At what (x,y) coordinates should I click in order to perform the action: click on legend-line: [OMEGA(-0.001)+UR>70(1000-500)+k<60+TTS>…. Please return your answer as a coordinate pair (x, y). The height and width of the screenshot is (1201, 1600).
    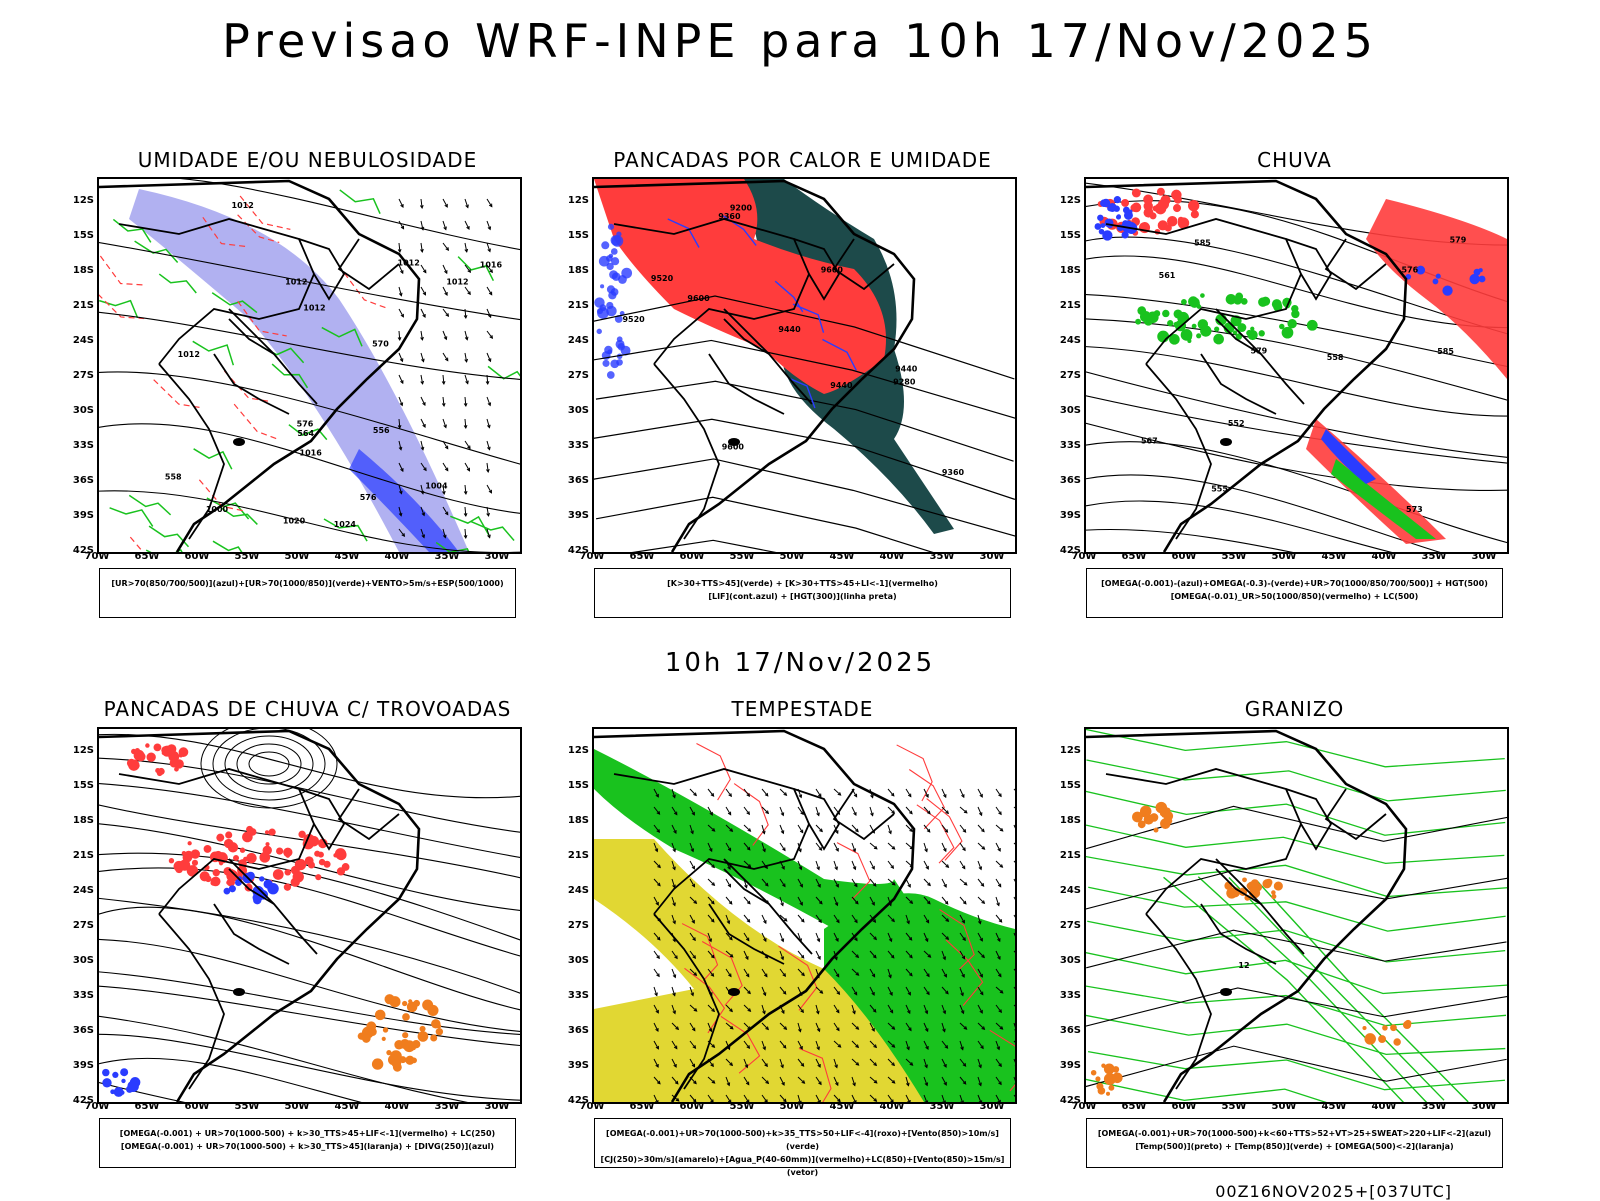
    Looking at the image, I should click on (1294, 1133).